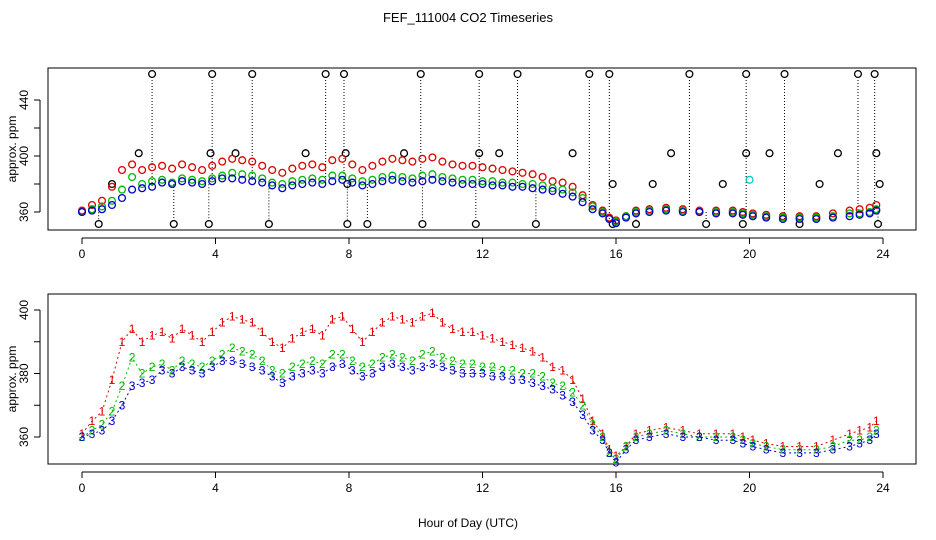  Describe the element at coordinates (484, 483) in the screenshot. I see `x-axis-bottom: 0 4 8 12 16 20 24` at that location.